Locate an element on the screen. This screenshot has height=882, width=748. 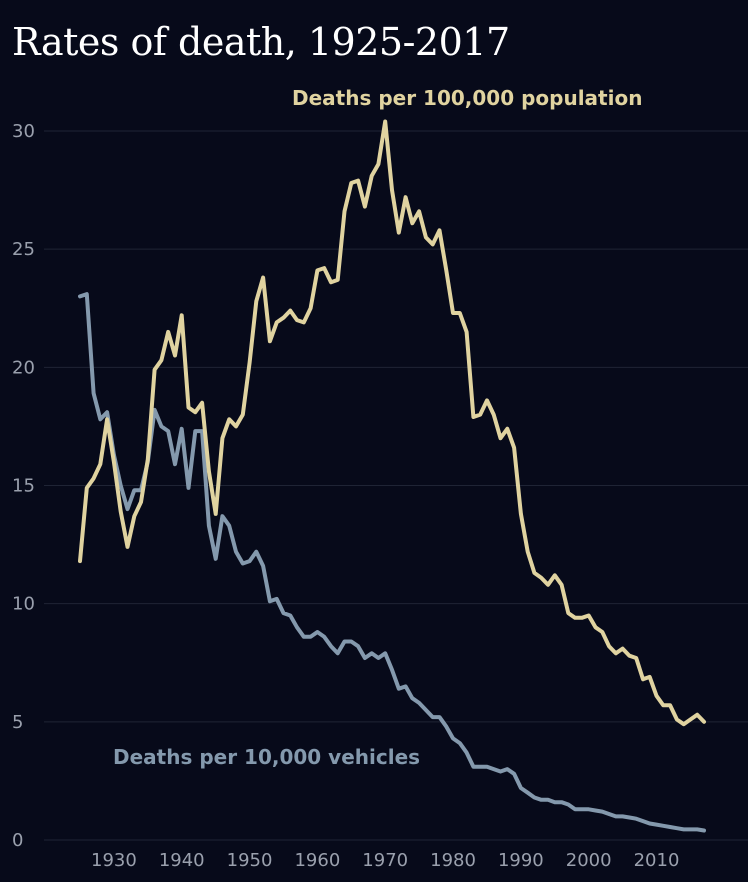
x-tick-label: 2000 is located at coordinates (589, 860).